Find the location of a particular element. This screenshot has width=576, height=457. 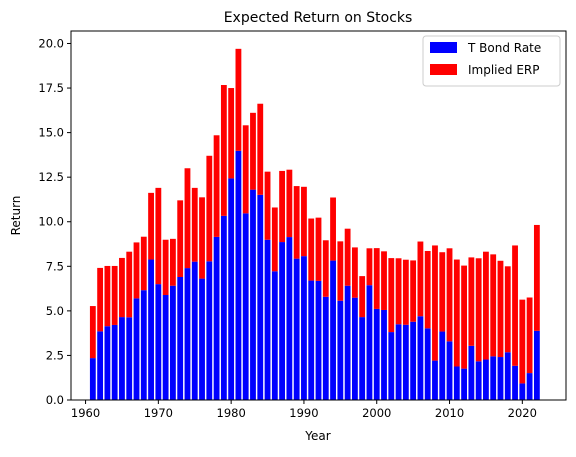

bar-t-bond-rate-1990 is located at coordinates (304, 328).